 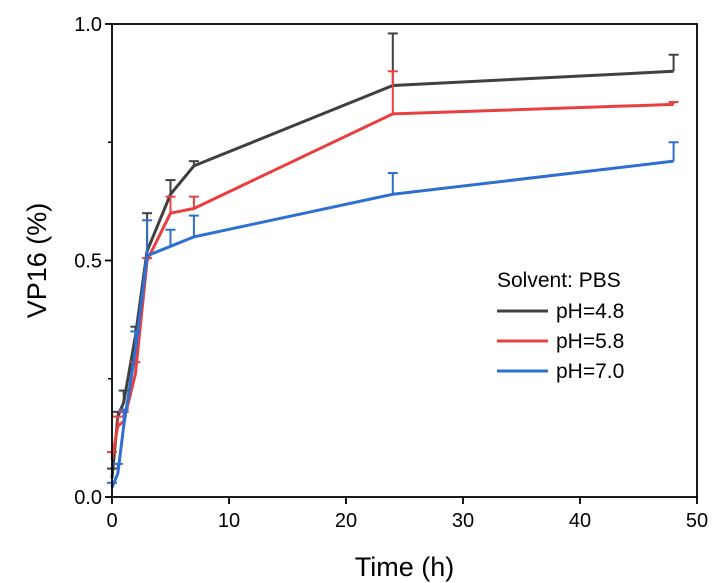 What do you see at coordinates (697, 521) in the screenshot?
I see `x-tick-label: 50` at bounding box center [697, 521].